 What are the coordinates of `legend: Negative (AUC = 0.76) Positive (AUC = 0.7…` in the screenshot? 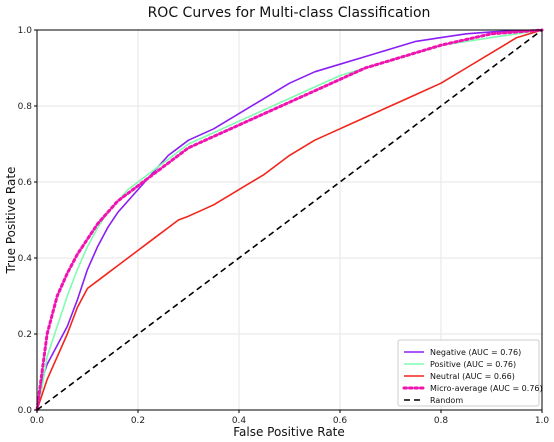 It's located at (470, 373).